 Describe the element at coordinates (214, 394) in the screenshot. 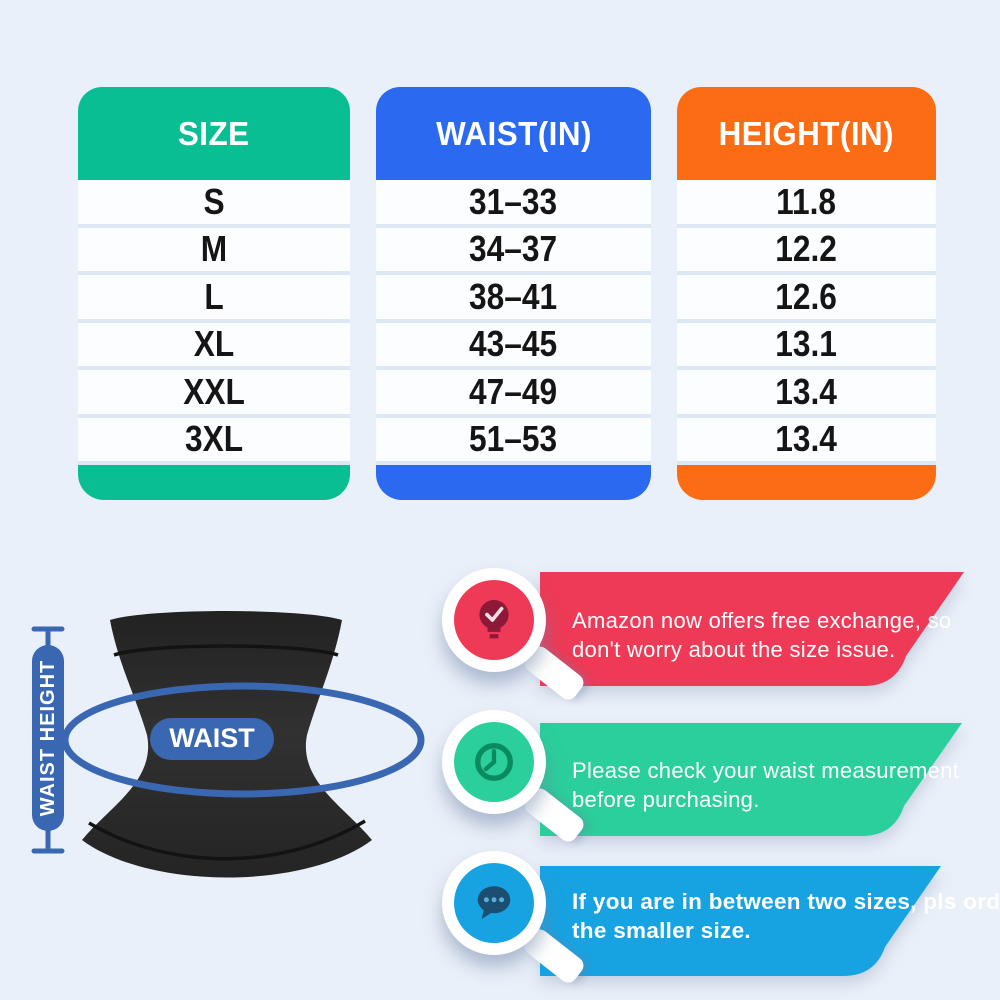

I see `size-cell: XXL` at that location.